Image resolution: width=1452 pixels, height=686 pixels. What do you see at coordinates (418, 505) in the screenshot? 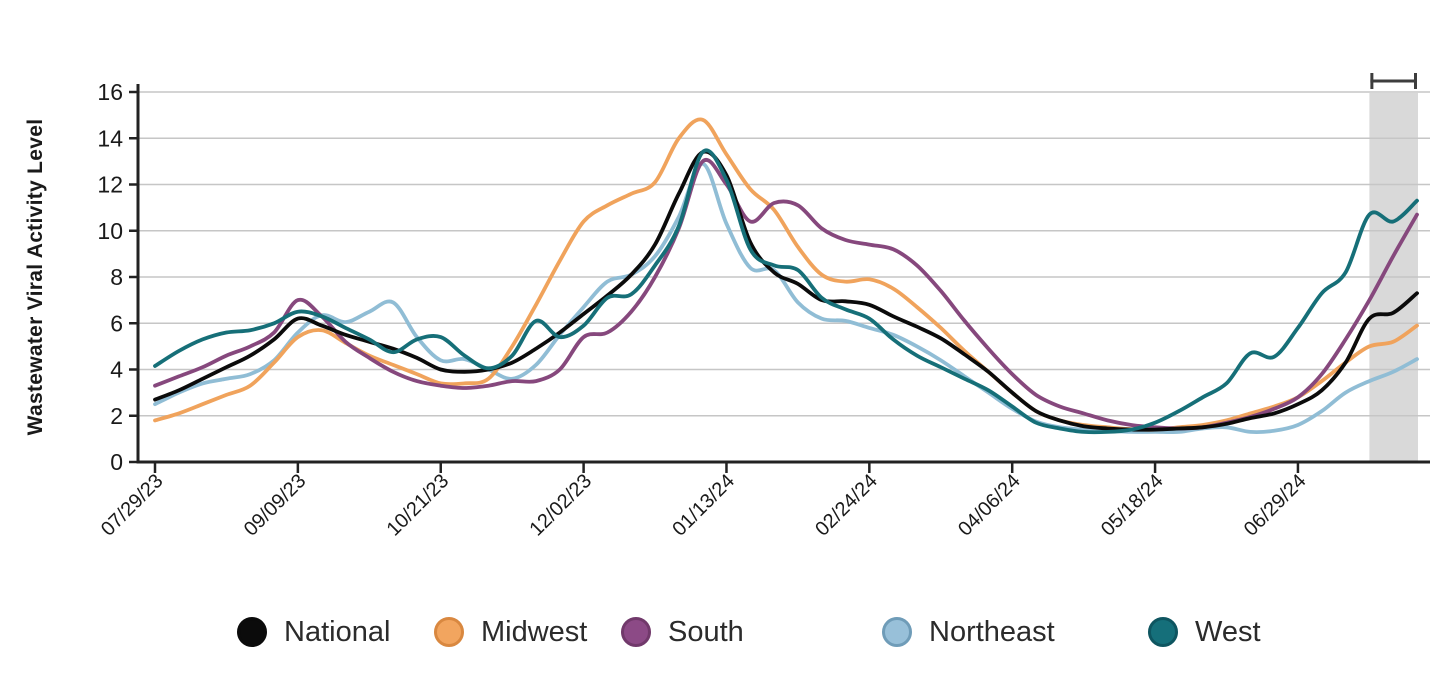
I see `x-tick-label: 10/21/23` at bounding box center [418, 505].